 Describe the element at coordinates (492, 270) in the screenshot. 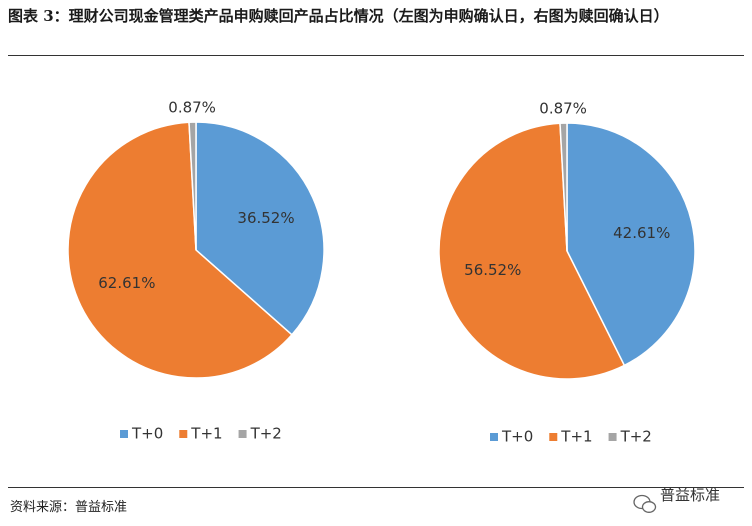

I see `data-label: 56.52%` at that location.